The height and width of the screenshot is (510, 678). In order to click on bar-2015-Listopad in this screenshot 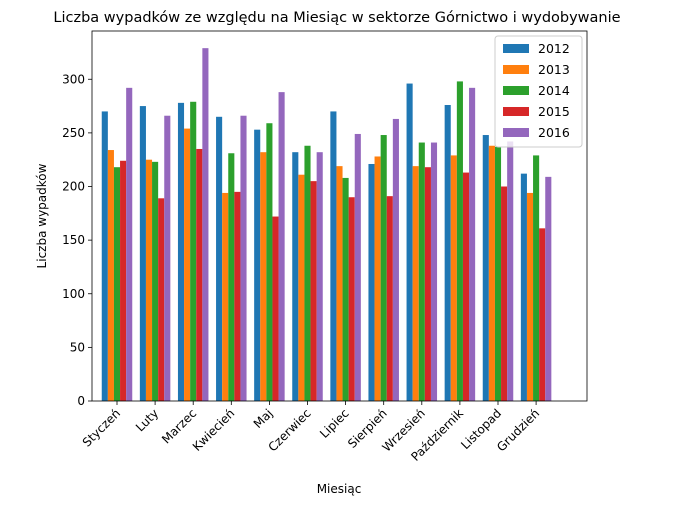, I will do `click(504, 293)`.